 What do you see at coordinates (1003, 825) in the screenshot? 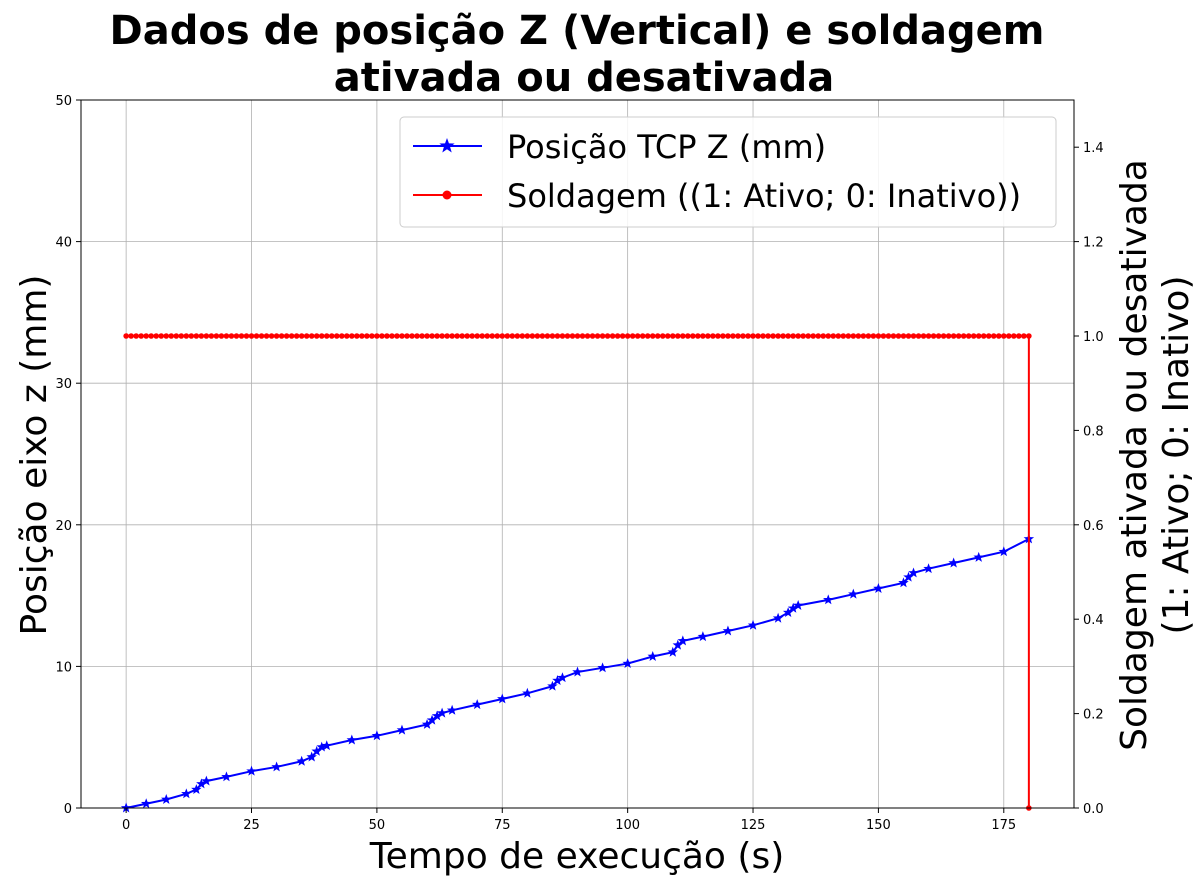
I see `x-tick-label: 175` at bounding box center [1003, 825].